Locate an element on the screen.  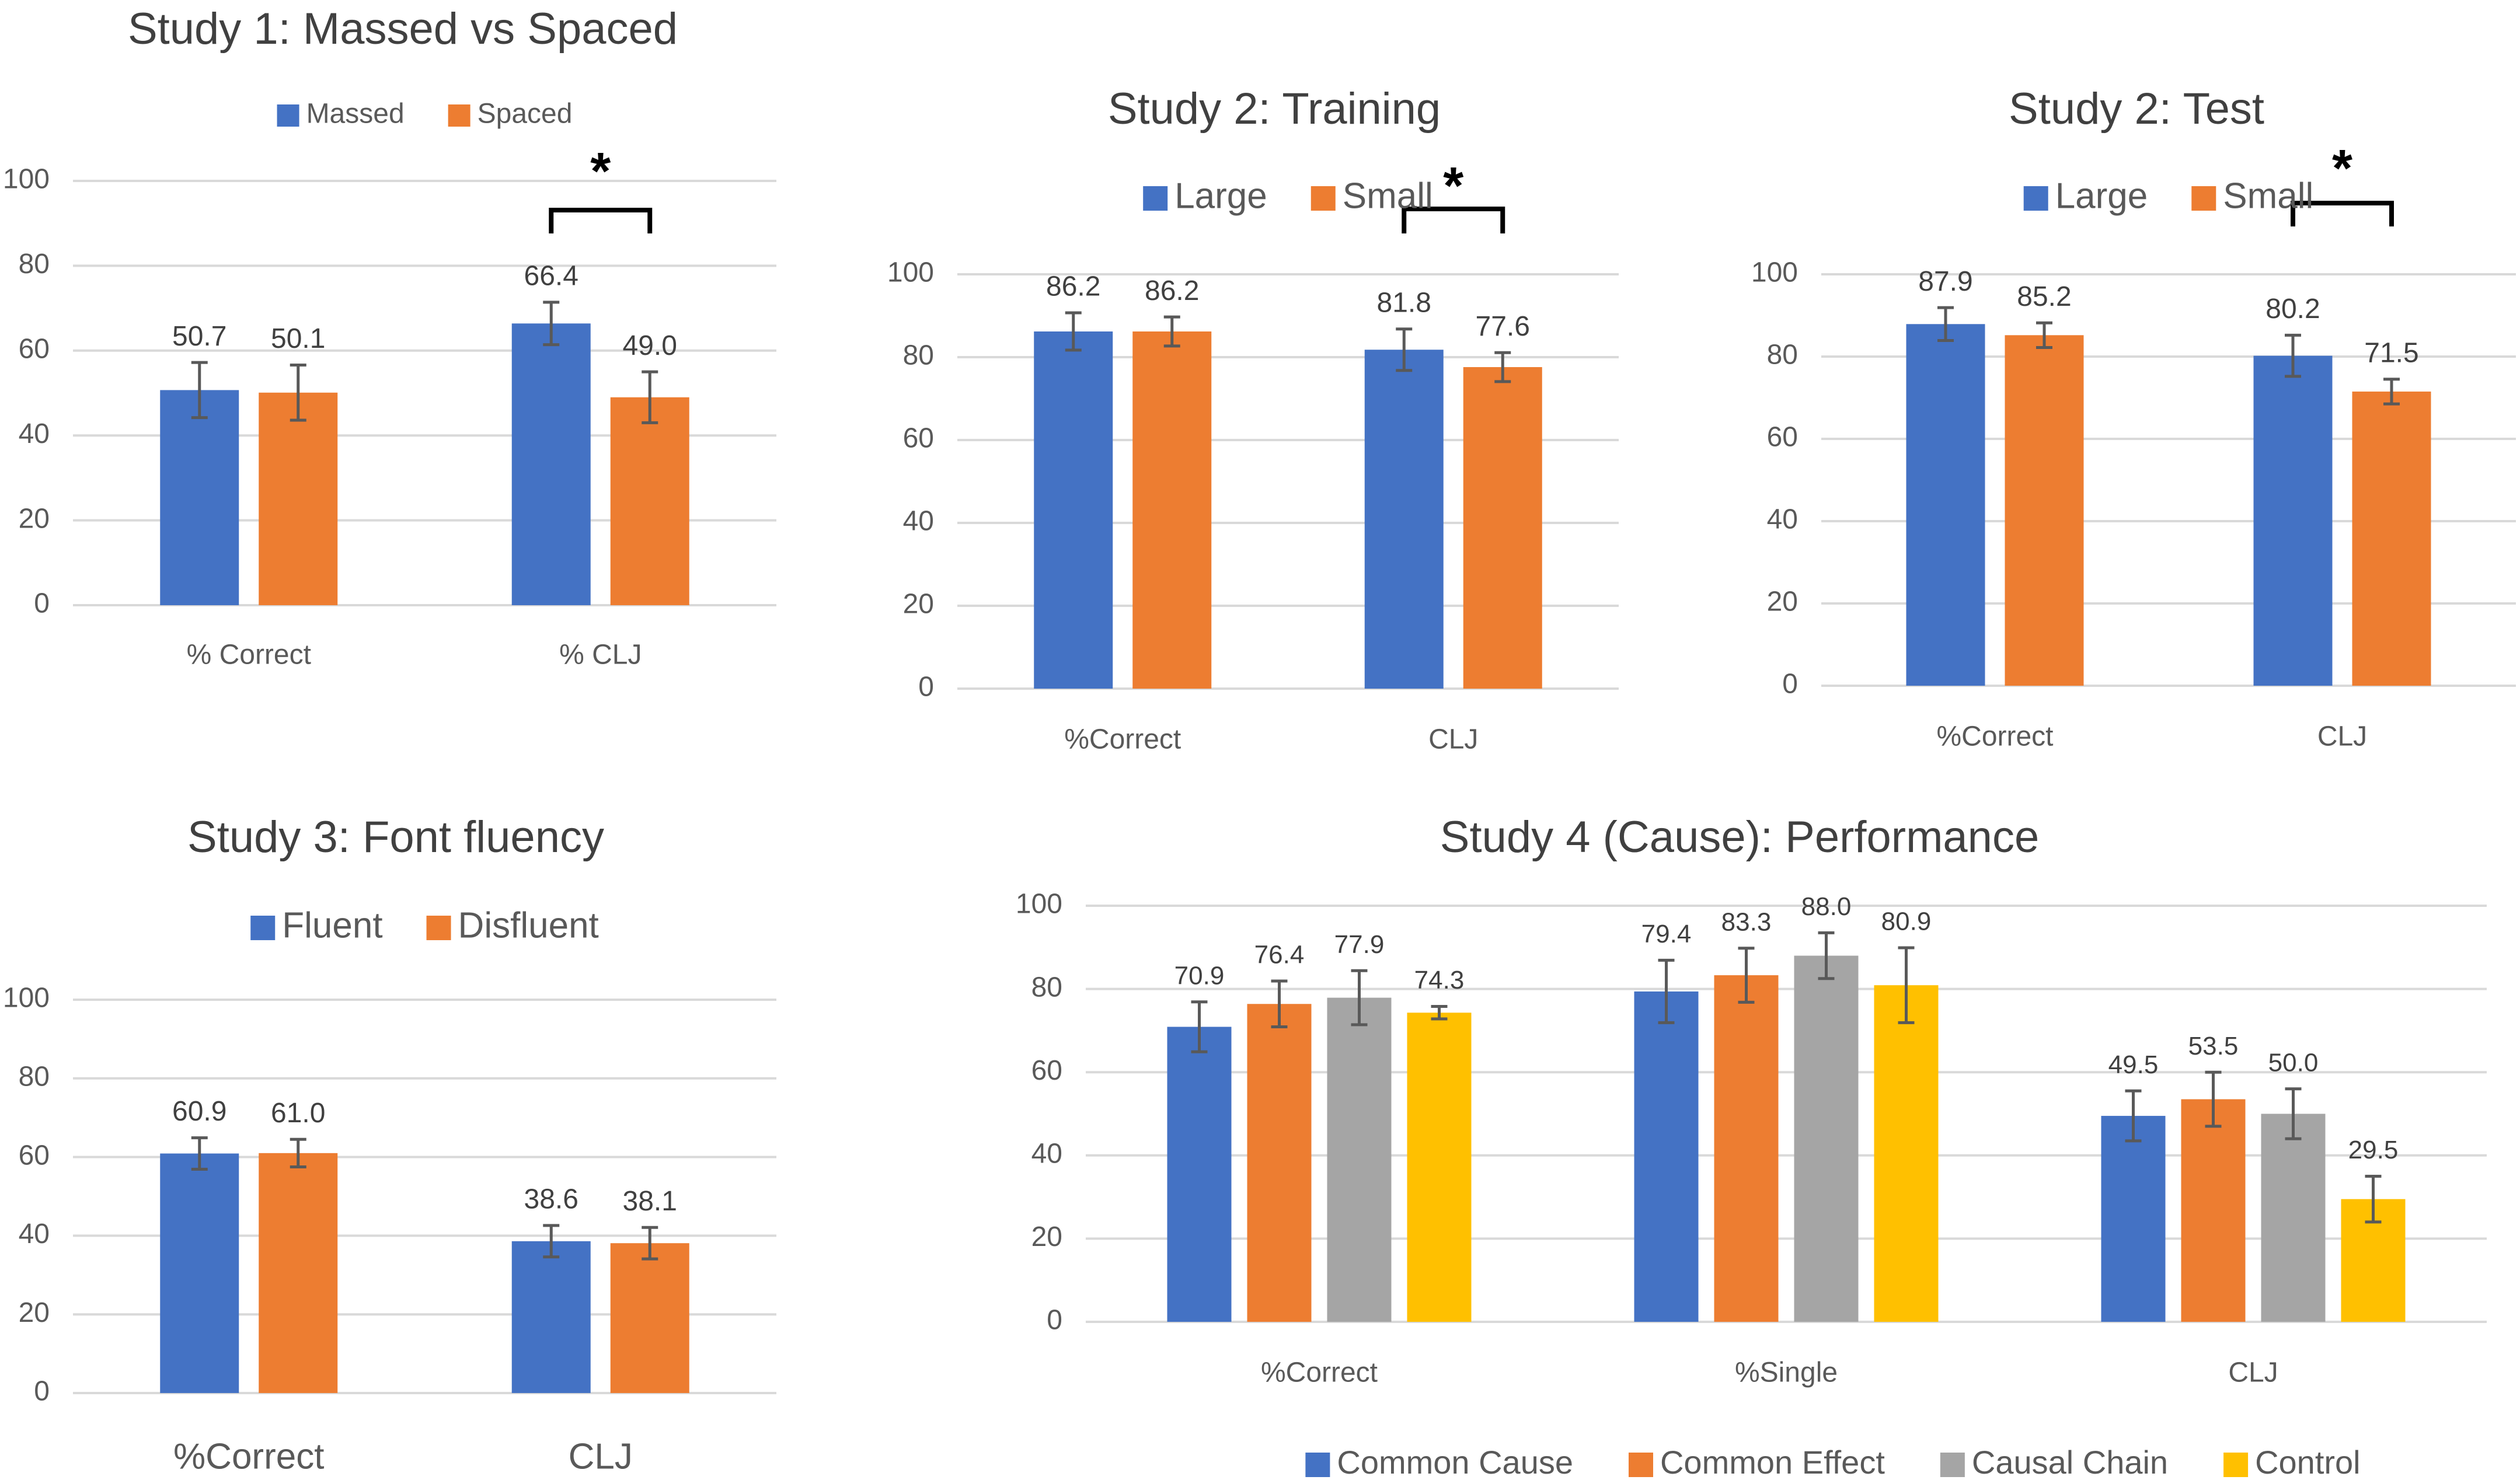
data-label: 50.0 is located at coordinates (2293, 1062).